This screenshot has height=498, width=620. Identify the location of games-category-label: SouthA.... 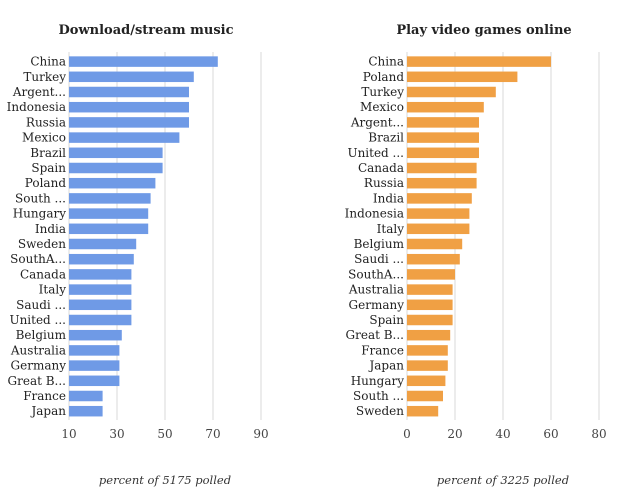
(376, 274).